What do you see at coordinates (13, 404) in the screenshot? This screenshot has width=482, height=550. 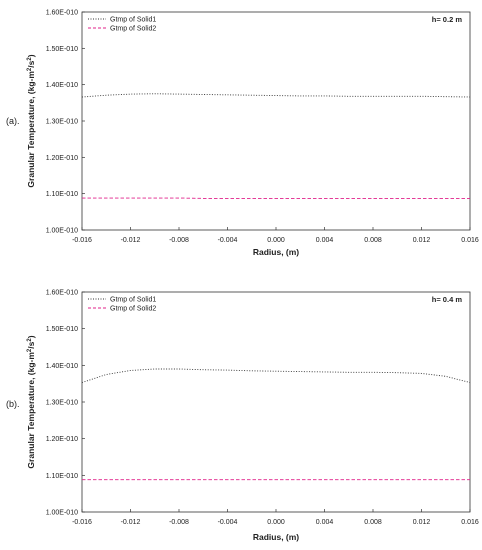 I see `panel-label: (b).` at bounding box center [13, 404].